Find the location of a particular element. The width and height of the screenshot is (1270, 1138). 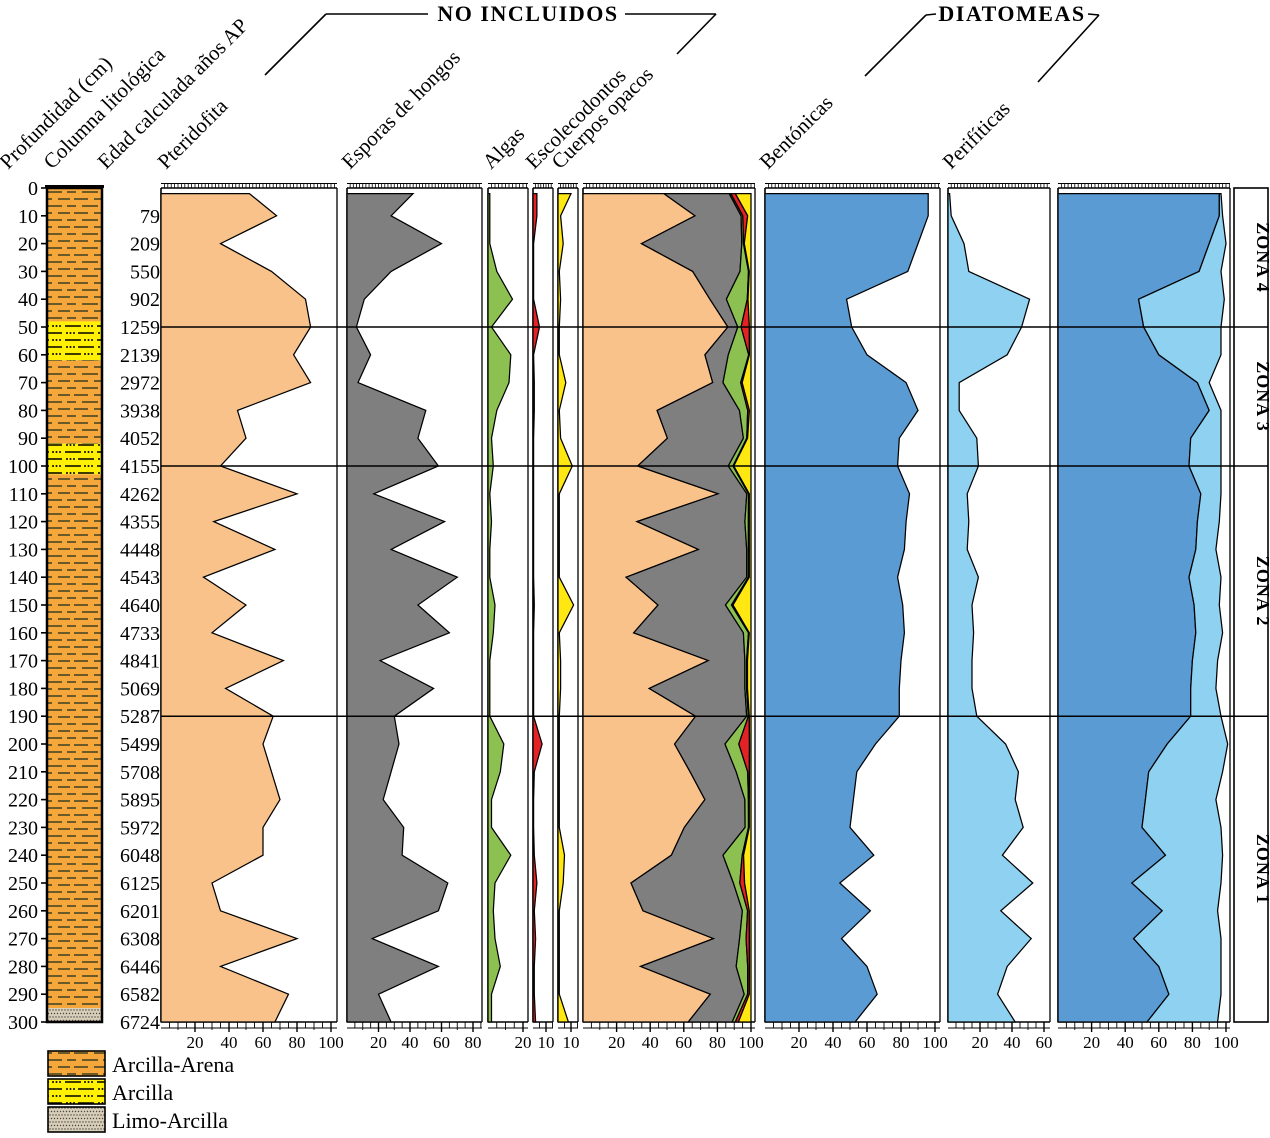

panel-perifiticas: 20 40 60 is located at coordinates (1000, 617).